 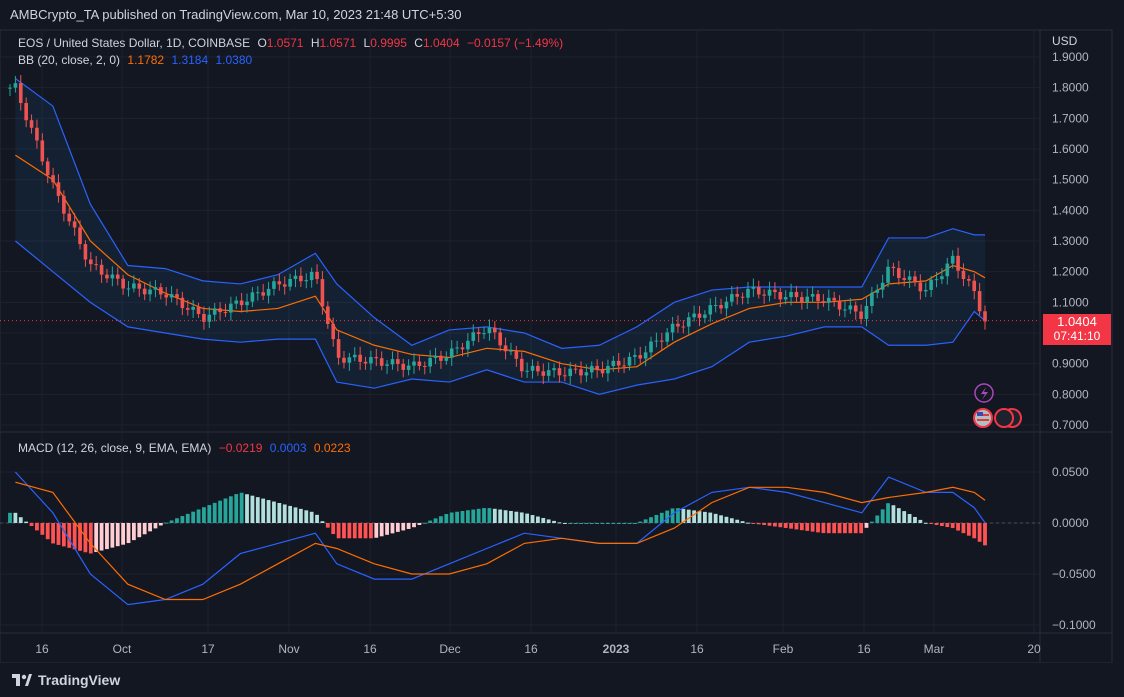 What do you see at coordinates (520, 523) in the screenshot?
I see `macd-histogram` at bounding box center [520, 523].